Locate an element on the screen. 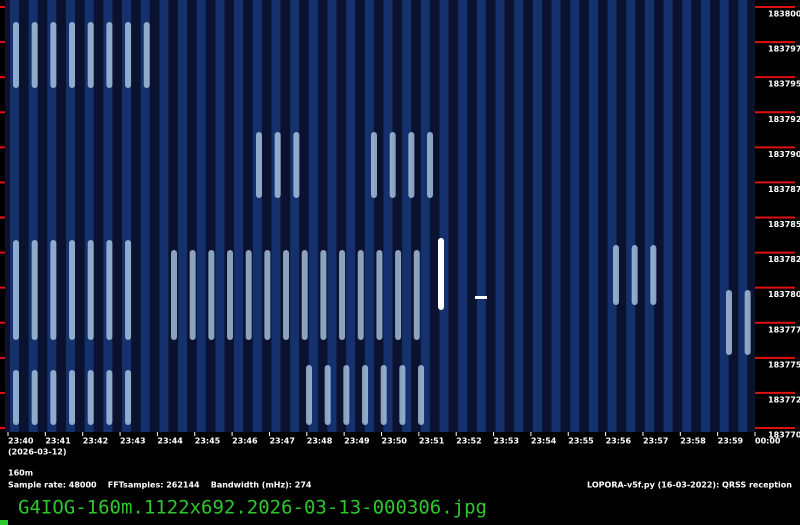  y-tick-label: 1837775 is located at coordinates (784, 329).